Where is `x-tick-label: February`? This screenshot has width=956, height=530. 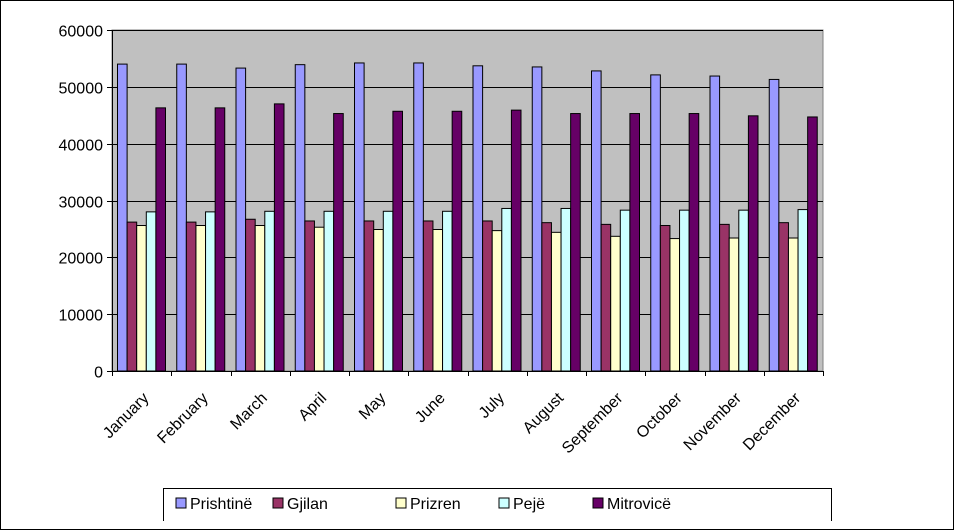
x-tick-label: February is located at coordinates (182, 418).